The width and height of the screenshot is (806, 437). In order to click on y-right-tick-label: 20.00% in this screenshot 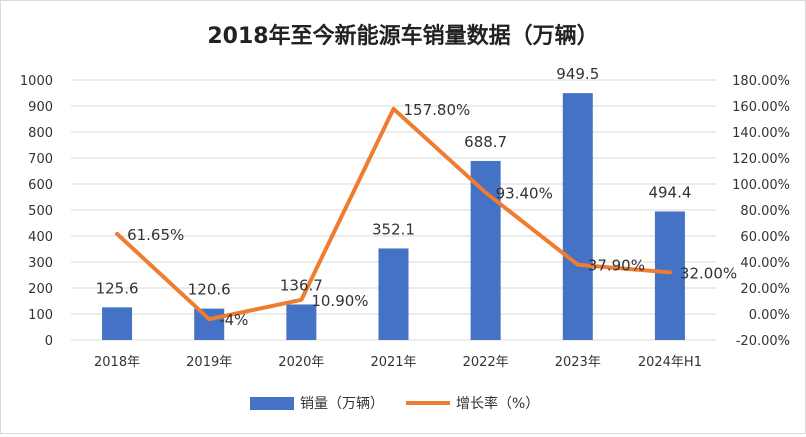, I will do `click(765, 289)`.